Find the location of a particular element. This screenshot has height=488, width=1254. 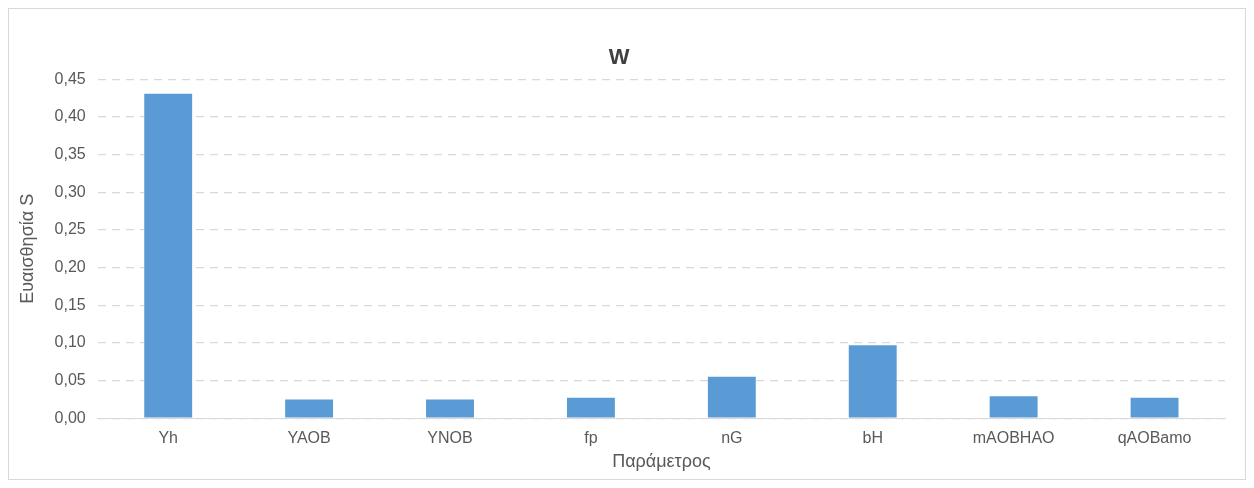

x-tick-label: fp is located at coordinates (591, 438).